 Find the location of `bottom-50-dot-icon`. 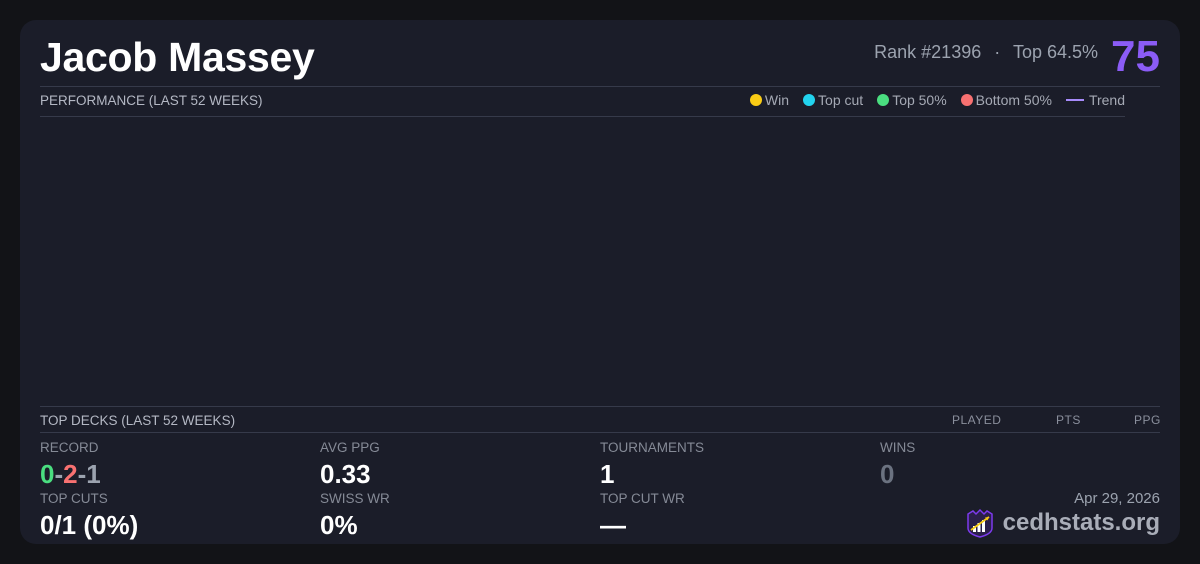

bottom-50-dot-icon is located at coordinates (966, 100).